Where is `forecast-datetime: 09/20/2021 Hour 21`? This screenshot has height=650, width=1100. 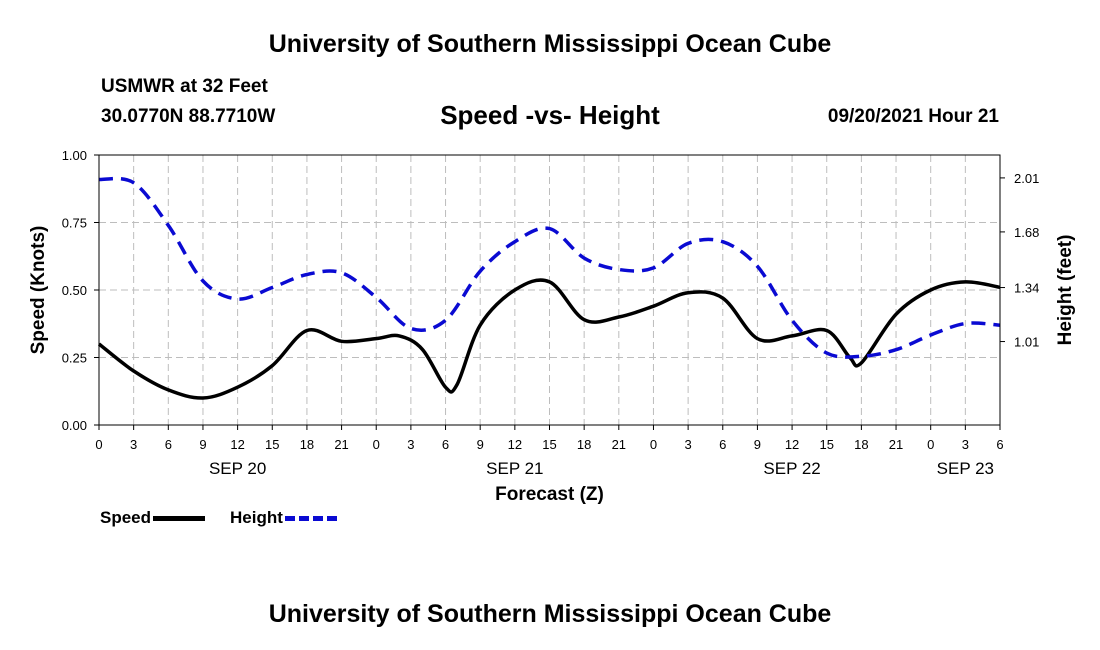
forecast-datetime: 09/20/2021 Hour 21 is located at coordinates (913, 116).